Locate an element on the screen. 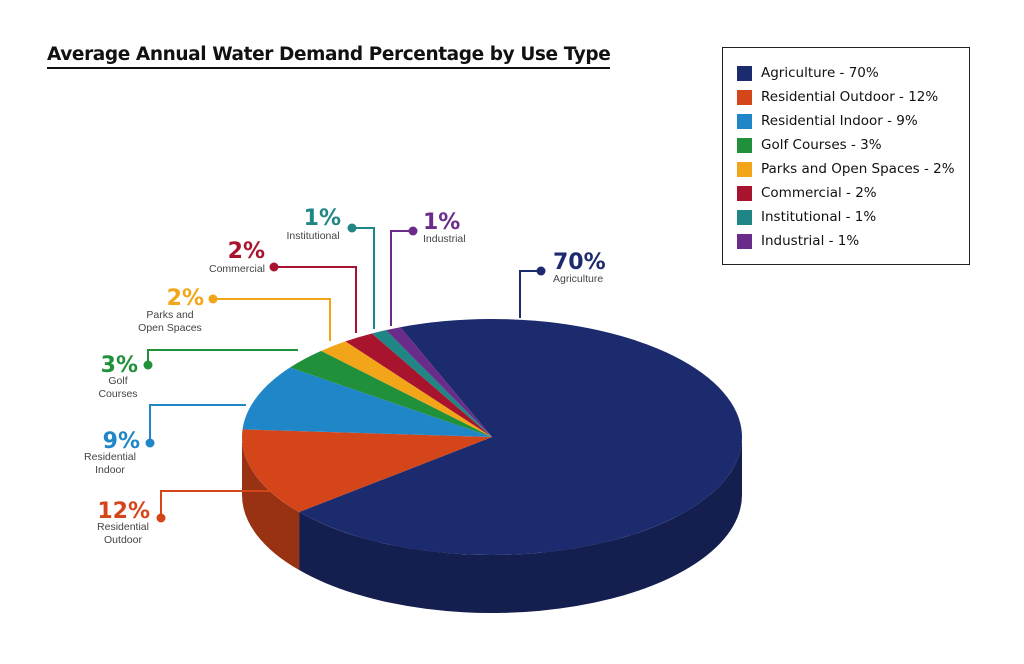  data-label-category: Parks and is located at coordinates (169, 315).